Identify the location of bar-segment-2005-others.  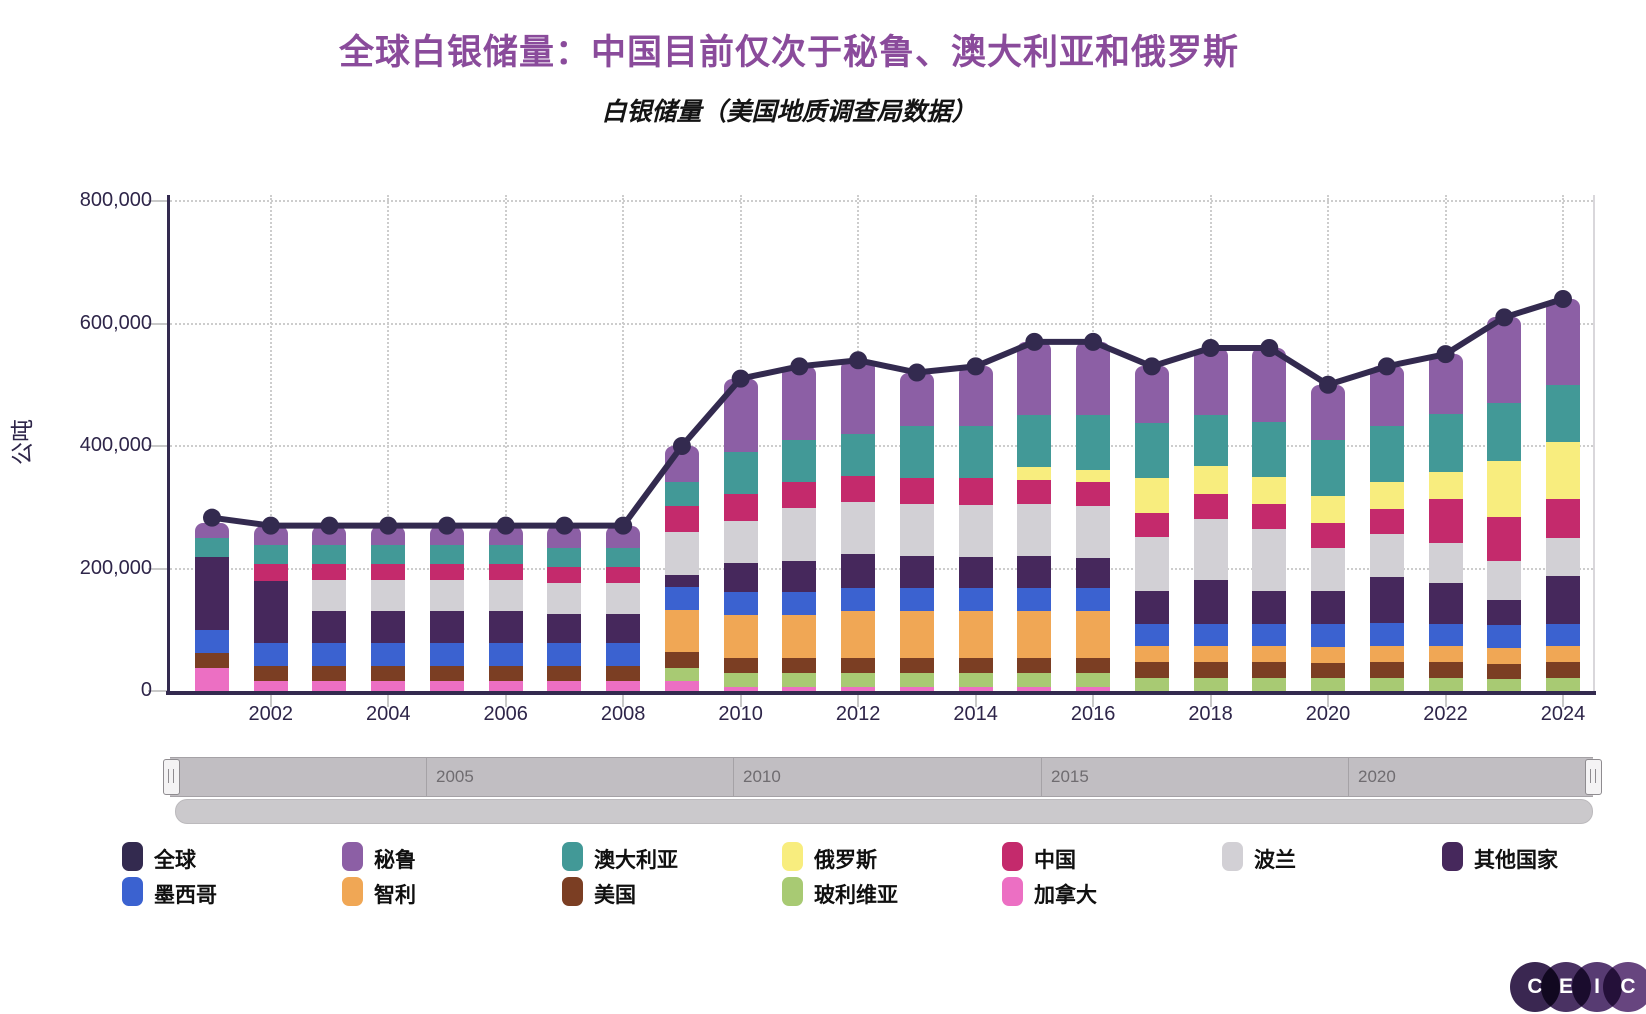
(446, 627).